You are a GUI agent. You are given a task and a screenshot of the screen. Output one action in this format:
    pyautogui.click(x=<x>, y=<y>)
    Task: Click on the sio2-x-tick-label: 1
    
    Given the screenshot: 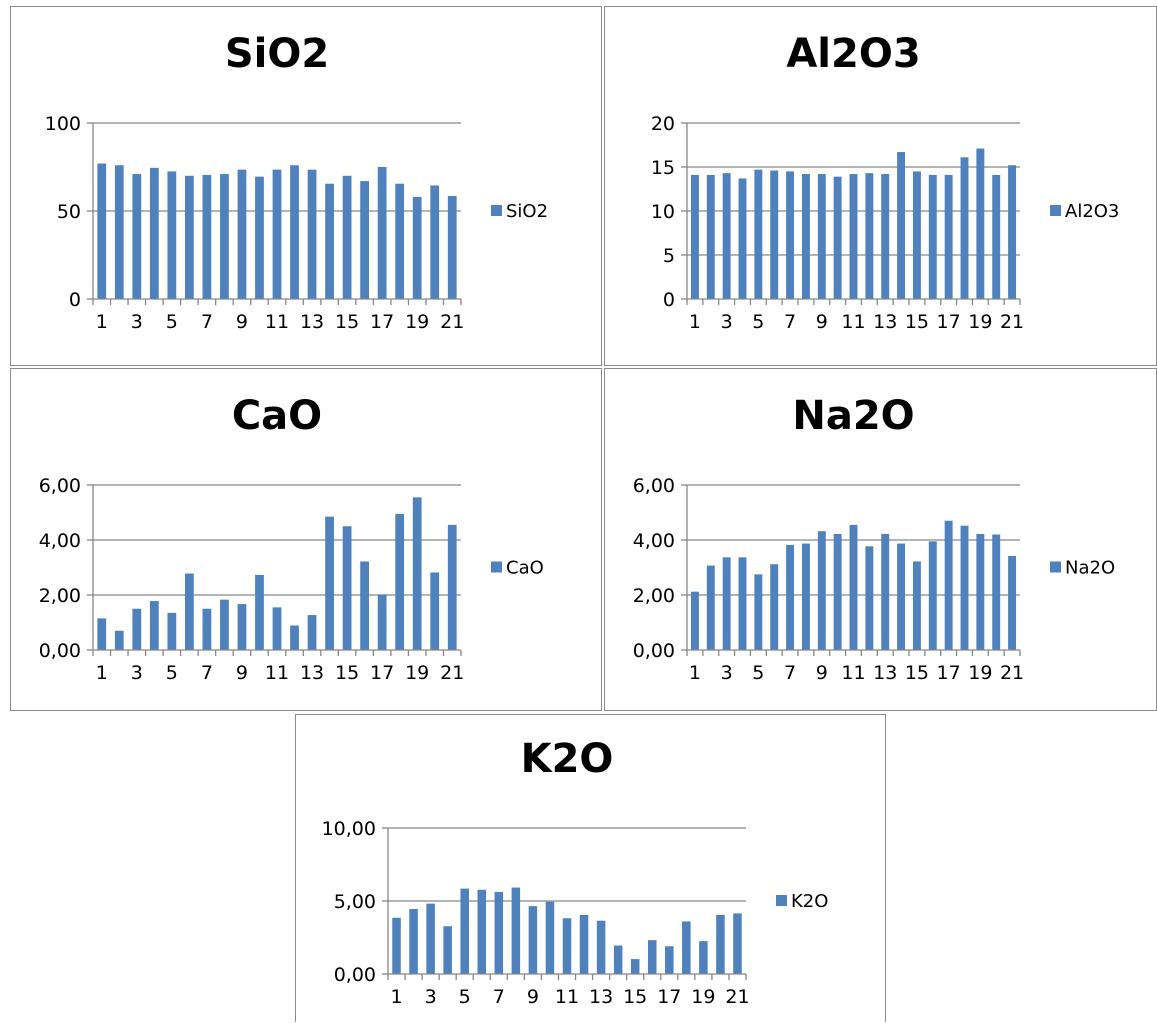 What is the action you would take?
    pyautogui.click(x=102, y=322)
    